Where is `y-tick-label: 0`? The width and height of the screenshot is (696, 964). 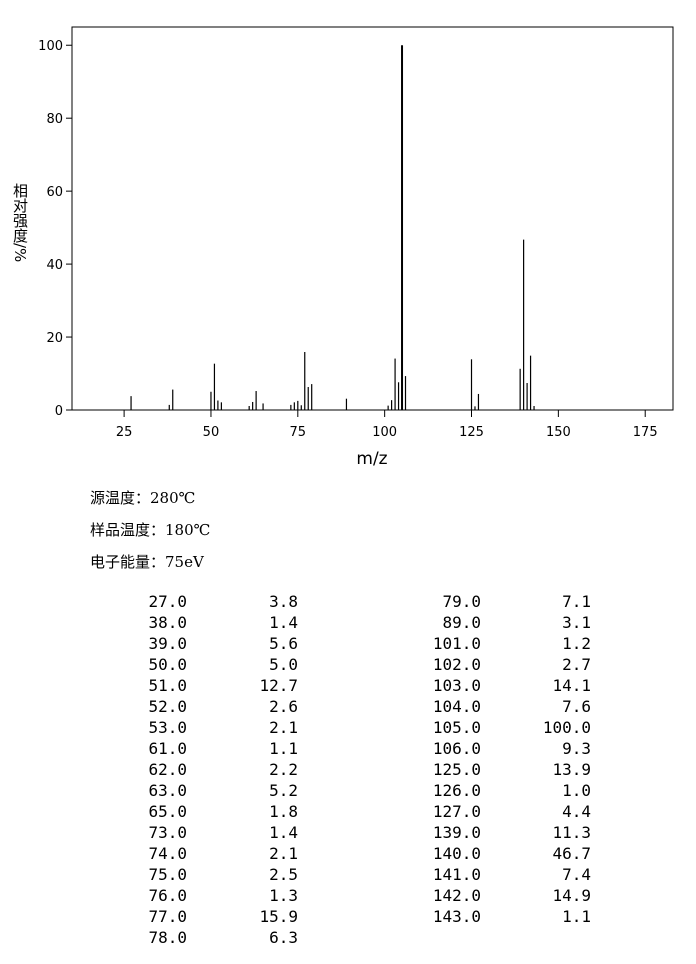 y-tick-label: 0 is located at coordinates (59, 411).